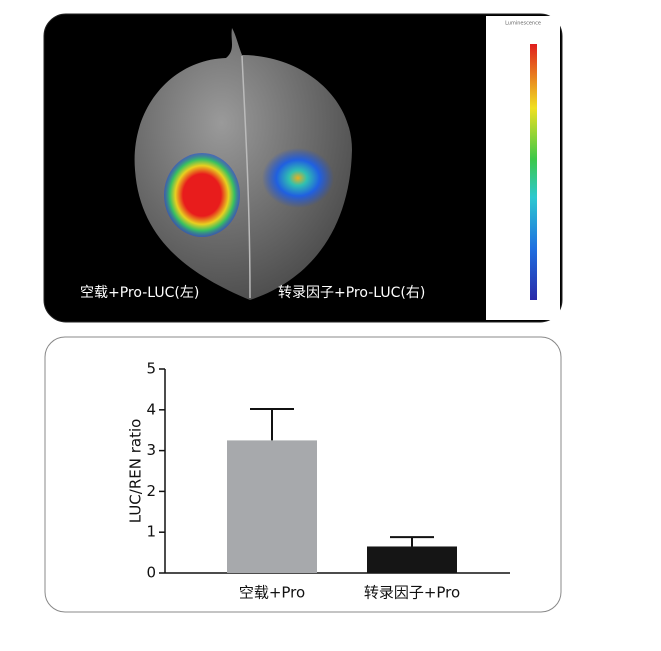 The height and width of the screenshot is (651, 661). Describe the element at coordinates (523, 24) in the screenshot. I see `colorbar-title: Luminescence` at that location.